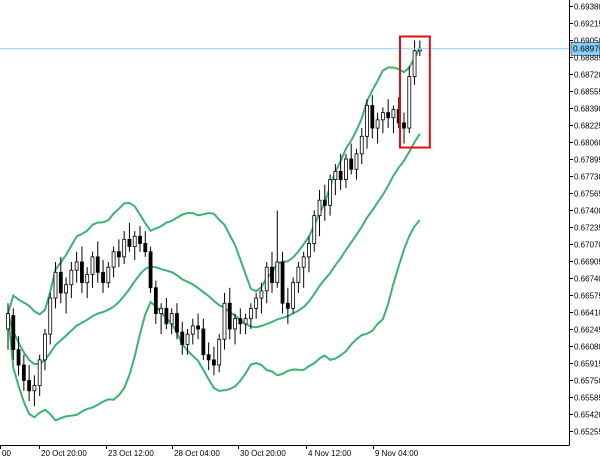  Describe the element at coordinates (330, 453) in the screenshot. I see `x-tick-label: 4 Nov 12:00` at that location.